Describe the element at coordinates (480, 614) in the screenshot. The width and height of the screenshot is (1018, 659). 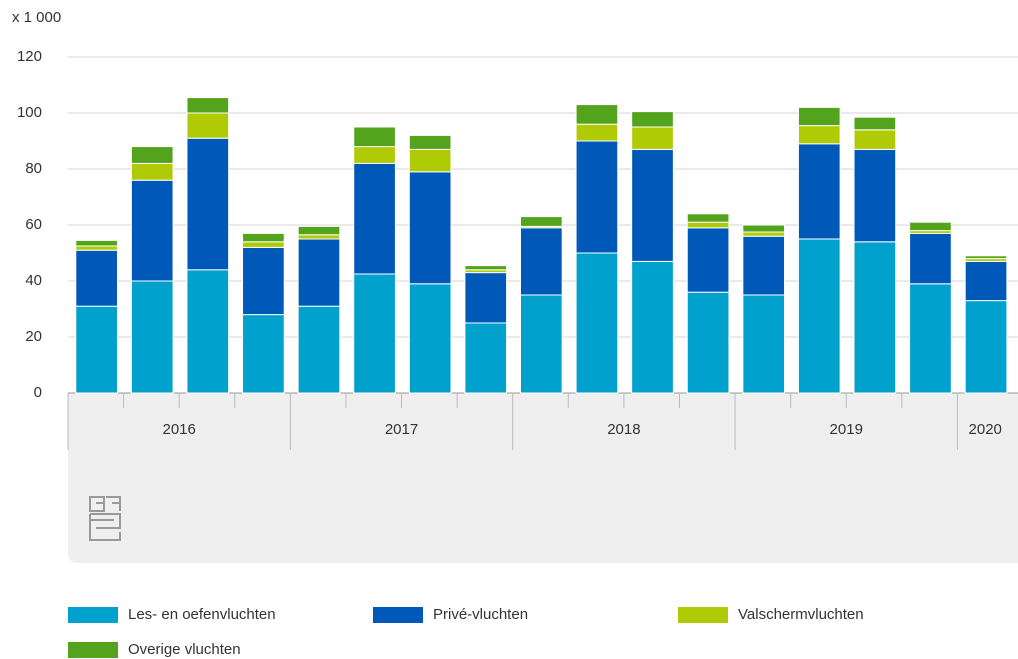
I see `legend-label: Privé-vluchten` at that location.